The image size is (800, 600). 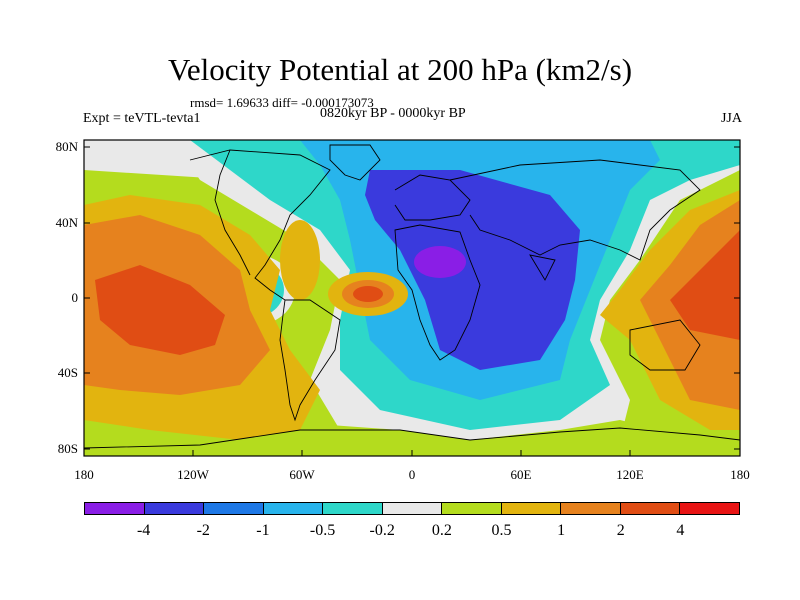 I want to click on colorbar-label: -4, so click(x=143, y=530).